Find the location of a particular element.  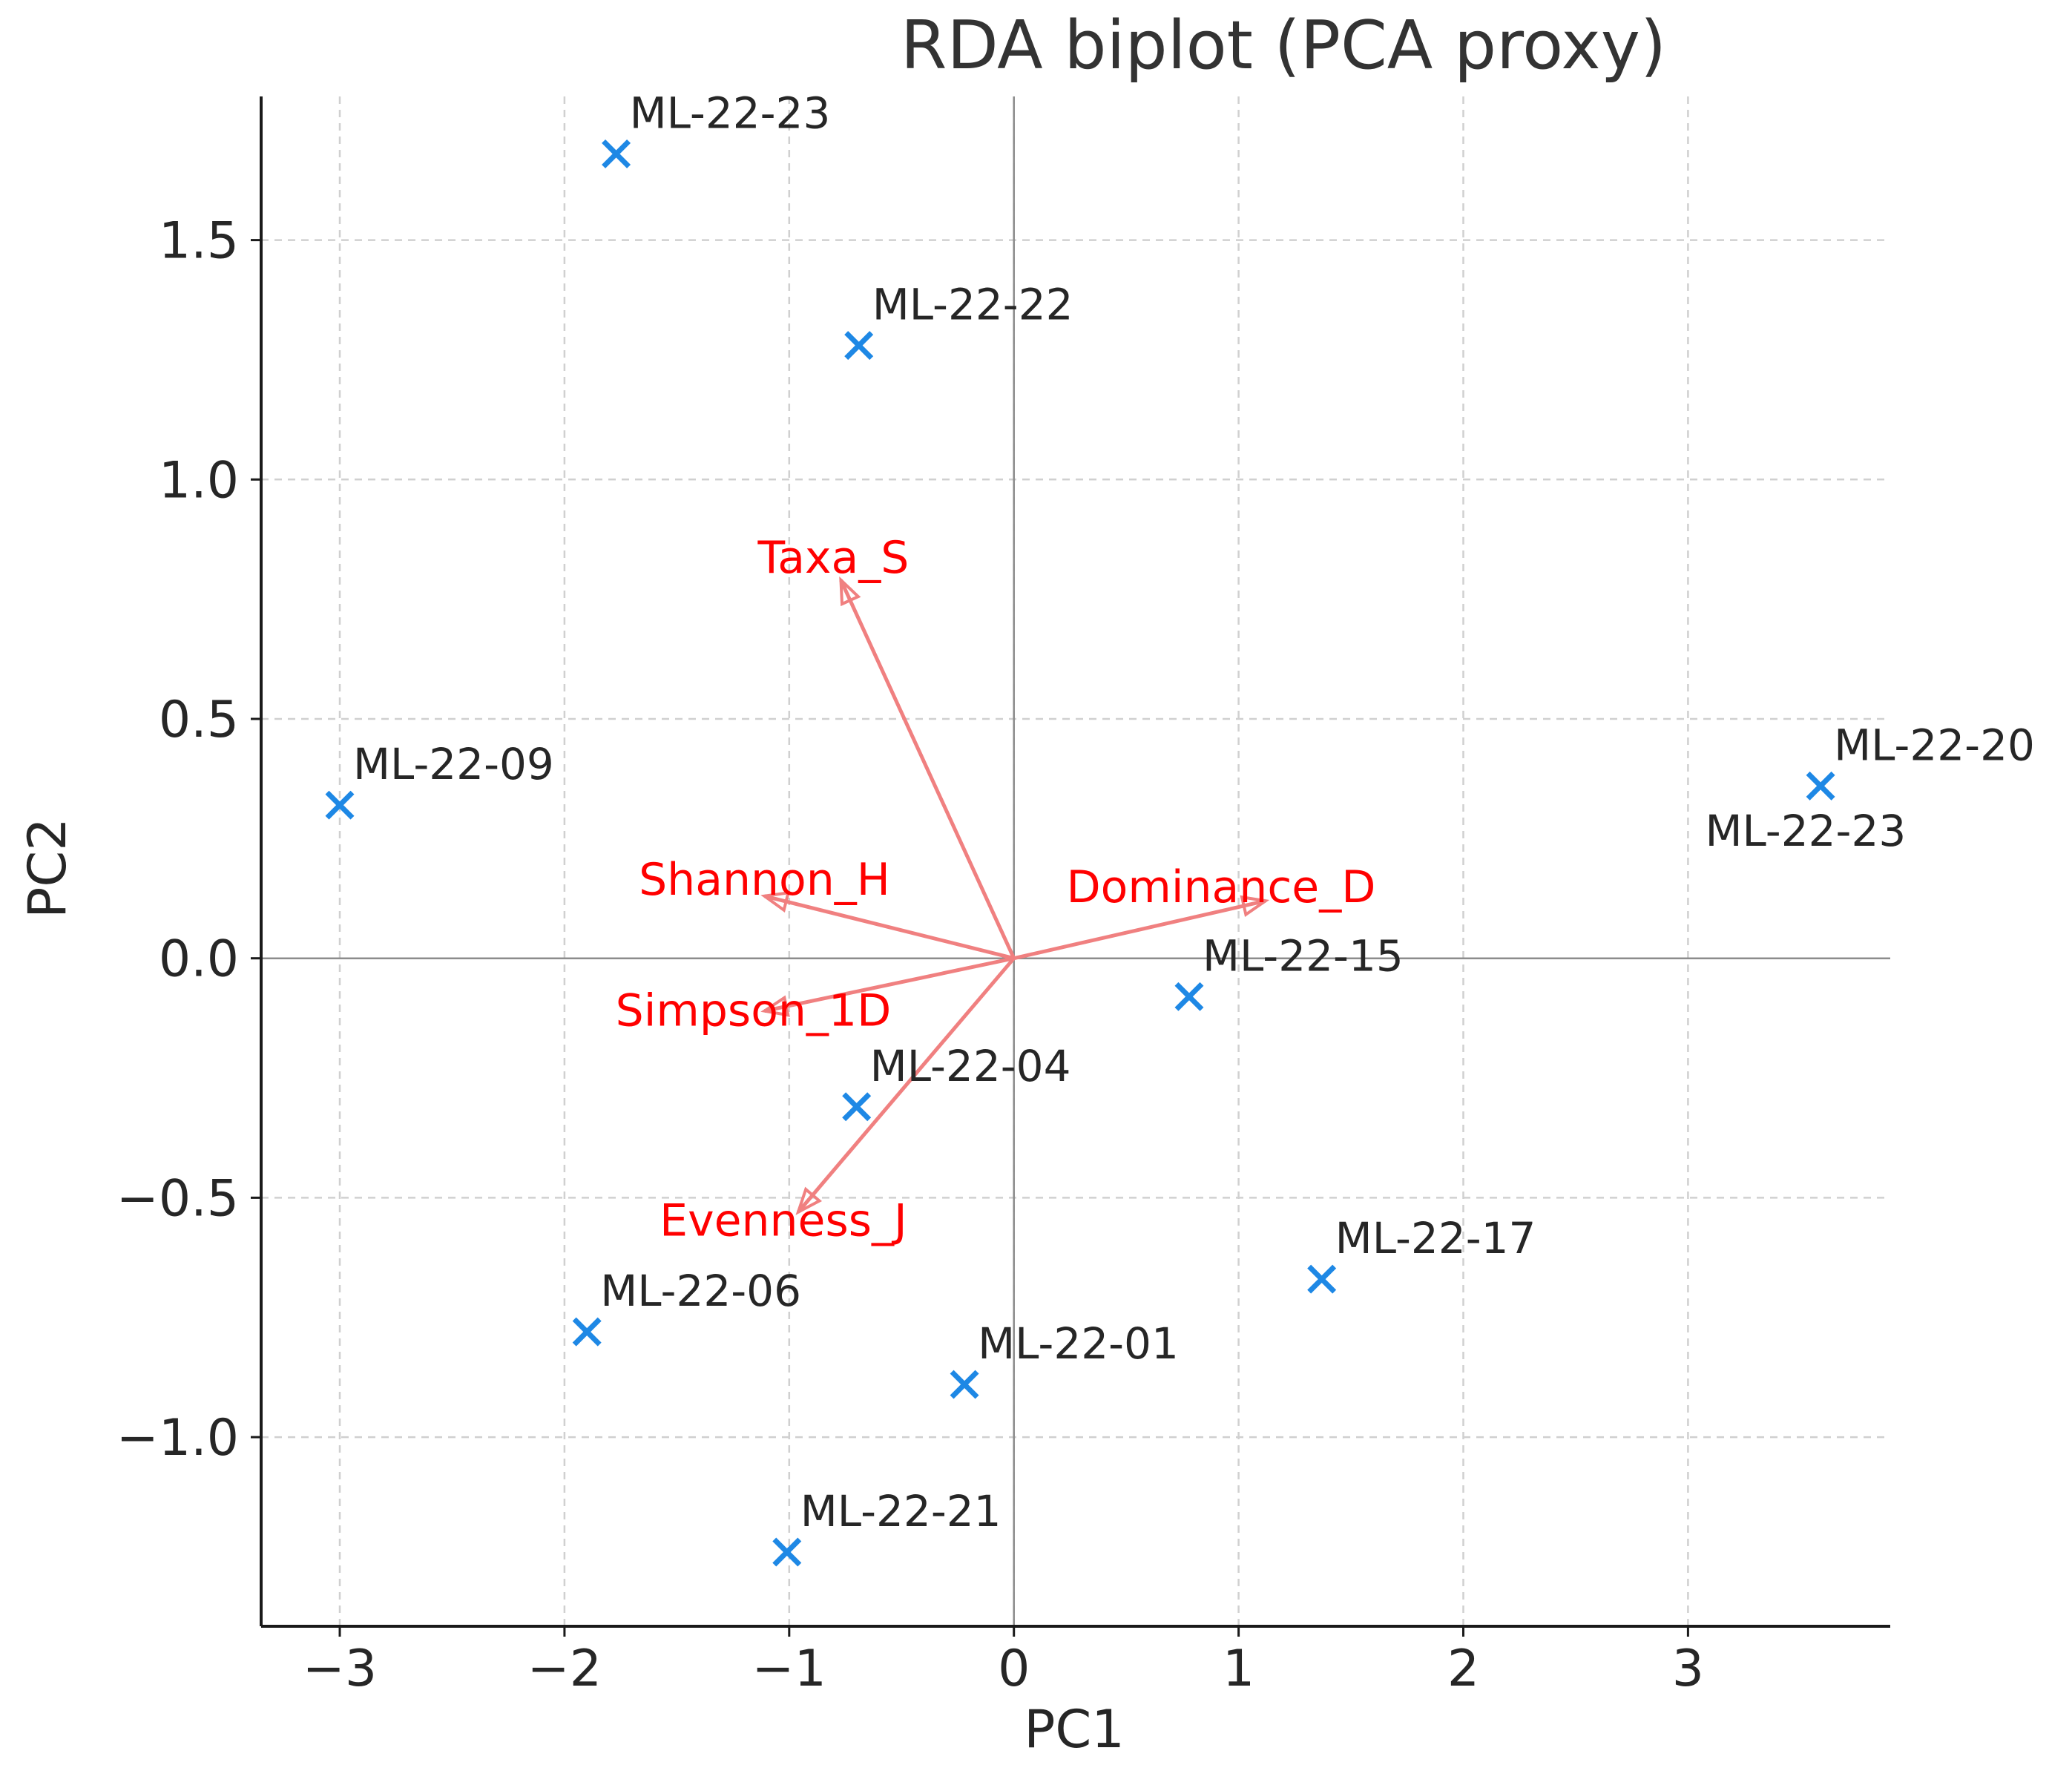

y-tick-label: −1.0 is located at coordinates (177, 1438).